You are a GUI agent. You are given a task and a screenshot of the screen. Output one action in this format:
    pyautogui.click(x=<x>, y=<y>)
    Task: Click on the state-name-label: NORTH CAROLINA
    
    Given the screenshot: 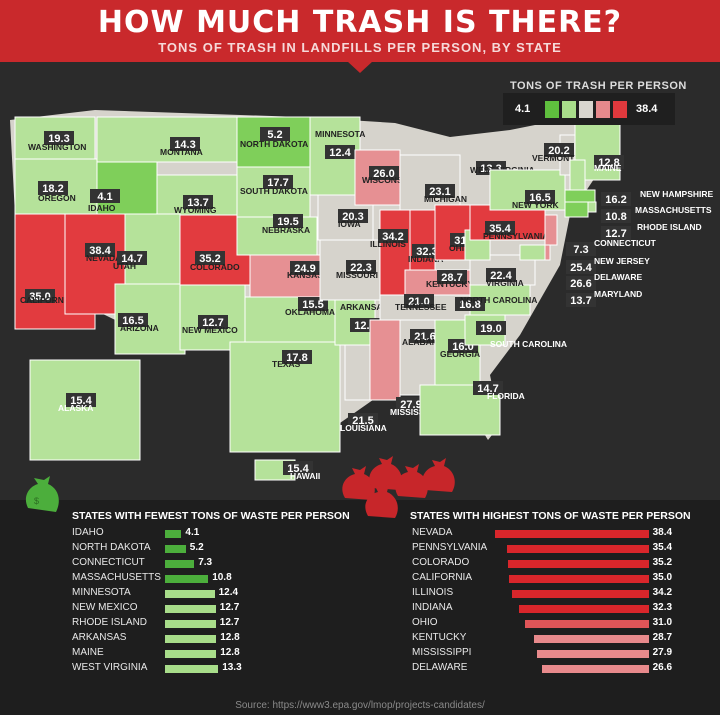 What is the action you would take?
    pyautogui.click(x=498, y=300)
    